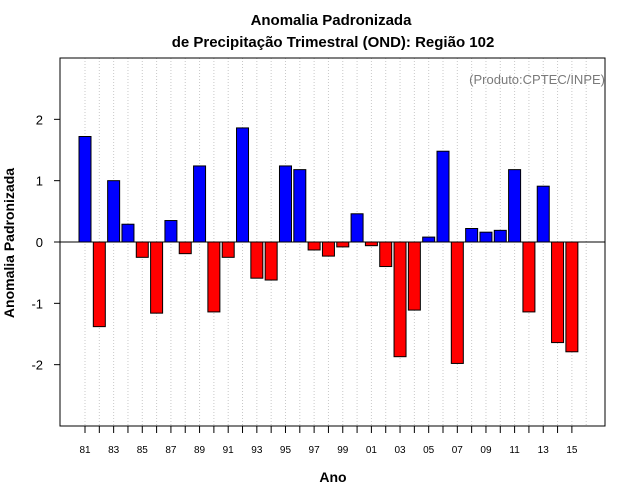 Image resolution: width=640 pixels, height=500 pixels. What do you see at coordinates (544, 450) in the screenshot?
I see `x-tick-label: 13` at bounding box center [544, 450].